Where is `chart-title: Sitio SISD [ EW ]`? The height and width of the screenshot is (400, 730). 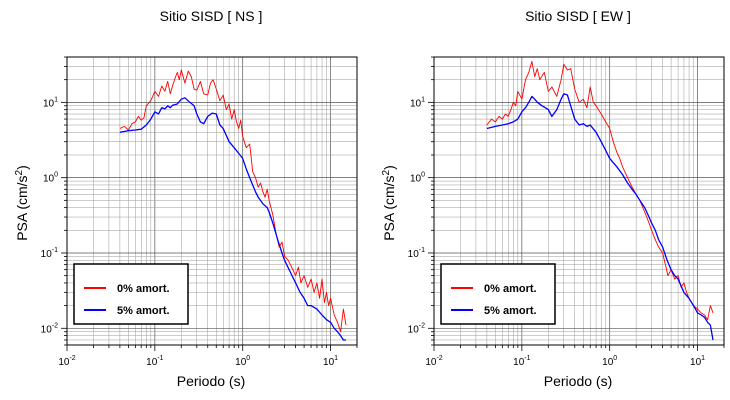 chart-title: Sitio SISD [ EW ] is located at coordinates (578, 16).